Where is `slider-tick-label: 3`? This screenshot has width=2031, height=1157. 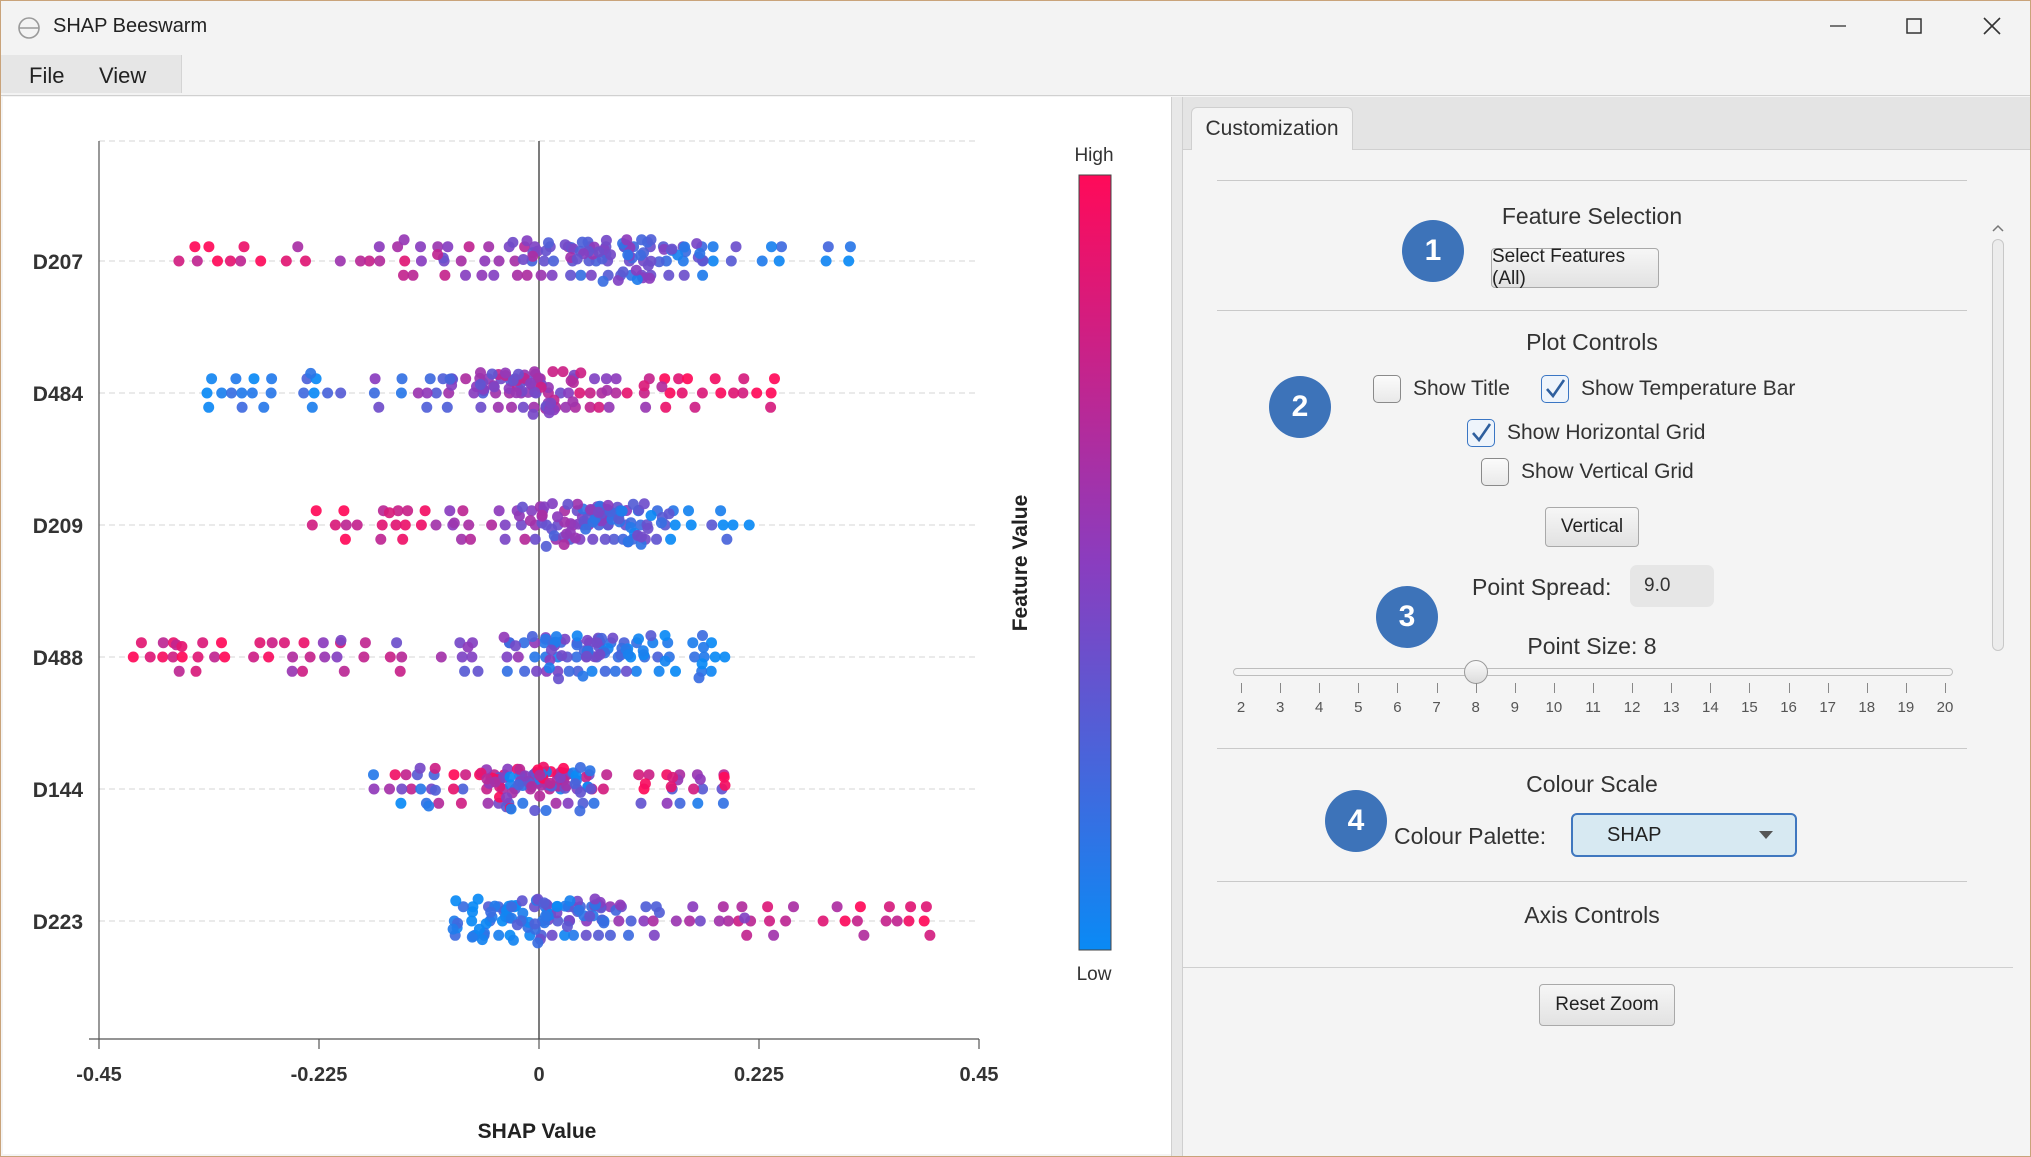
slider-tick-label: 3 is located at coordinates (1280, 707).